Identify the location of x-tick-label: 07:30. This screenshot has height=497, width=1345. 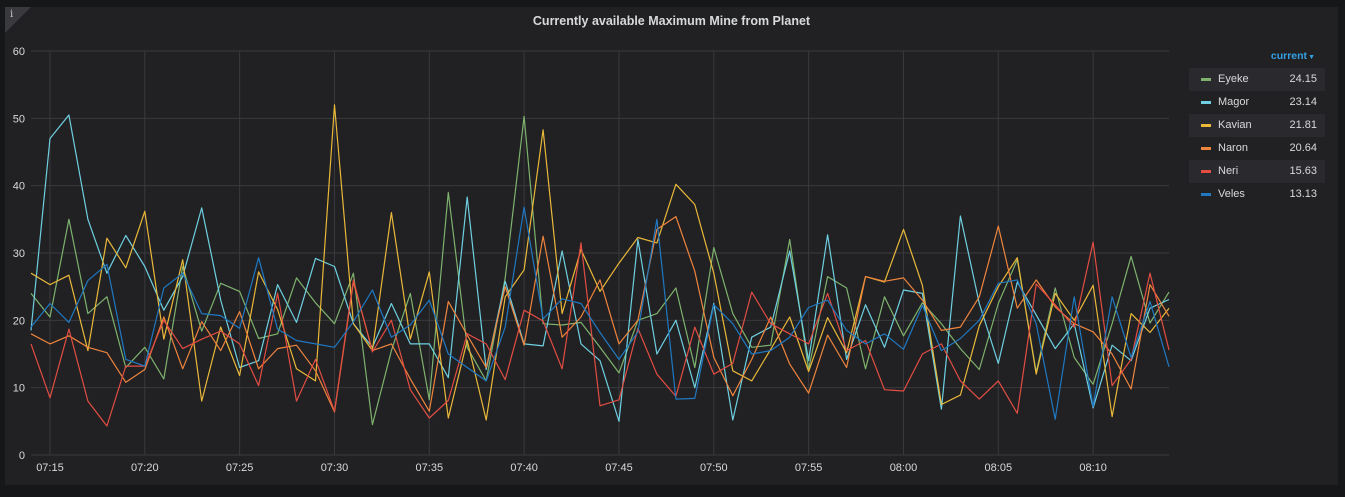
(335, 468).